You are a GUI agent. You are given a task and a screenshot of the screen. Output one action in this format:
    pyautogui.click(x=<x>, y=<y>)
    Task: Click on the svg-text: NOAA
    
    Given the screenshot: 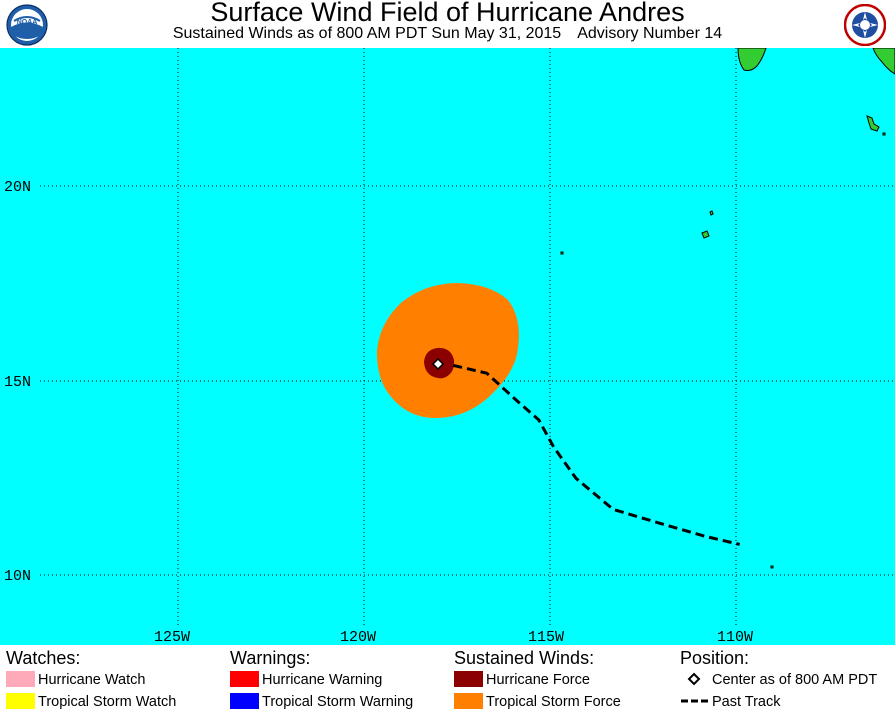 What is the action you would take?
    pyautogui.click(x=27, y=22)
    